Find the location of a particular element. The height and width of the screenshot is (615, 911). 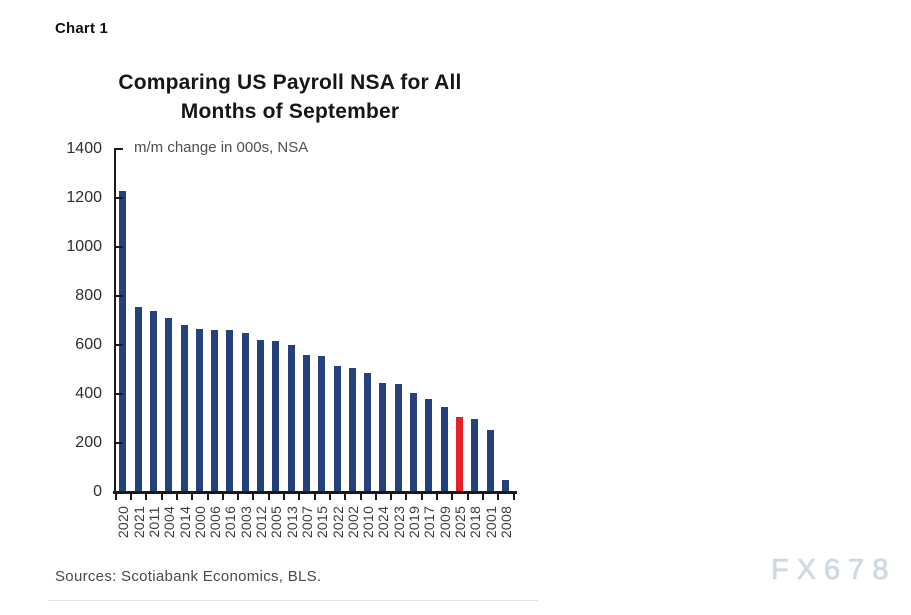

y-axis-tick-label: 400 is located at coordinates (88, 393).